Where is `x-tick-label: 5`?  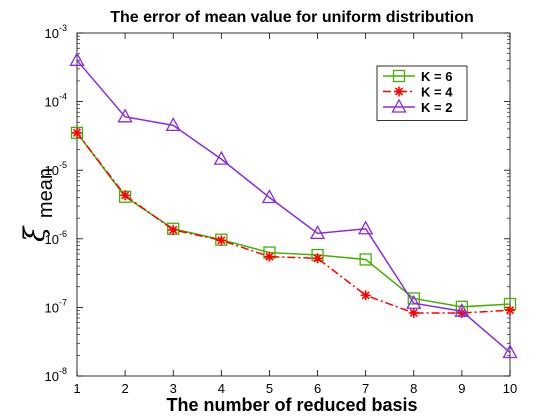
x-tick-label: 5 is located at coordinates (269, 388).